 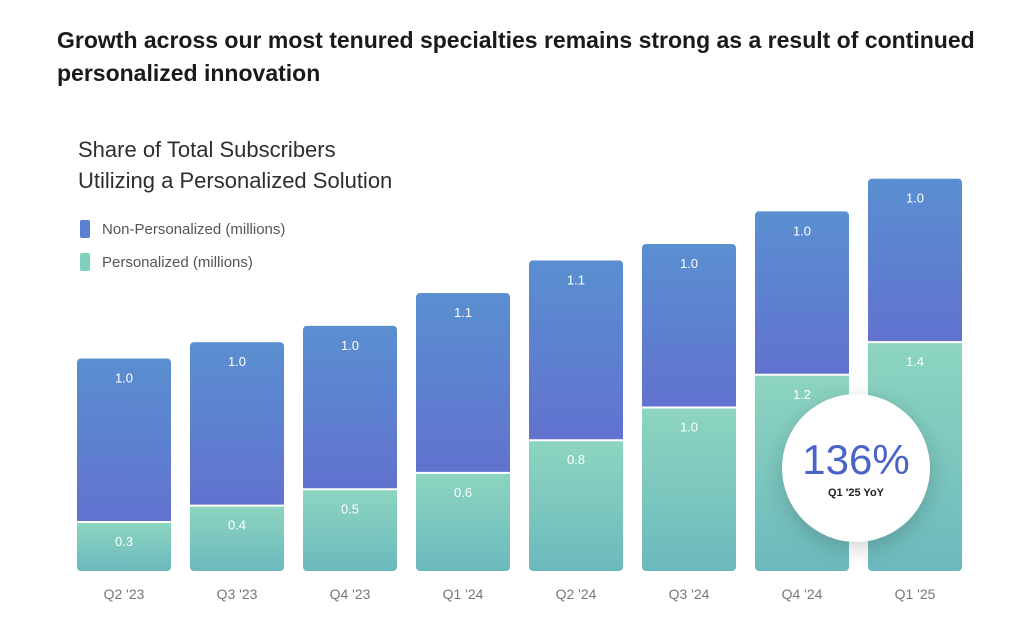 What do you see at coordinates (802, 394) in the screenshot?
I see `data-label-personalized: 1.2` at bounding box center [802, 394].